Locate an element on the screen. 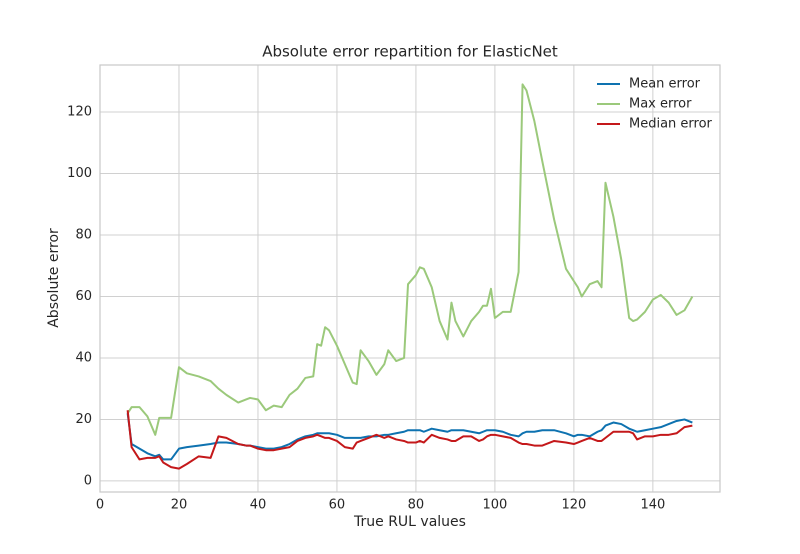 The height and width of the screenshot is (554, 800). y-tick-label: 60 is located at coordinates (83, 296).